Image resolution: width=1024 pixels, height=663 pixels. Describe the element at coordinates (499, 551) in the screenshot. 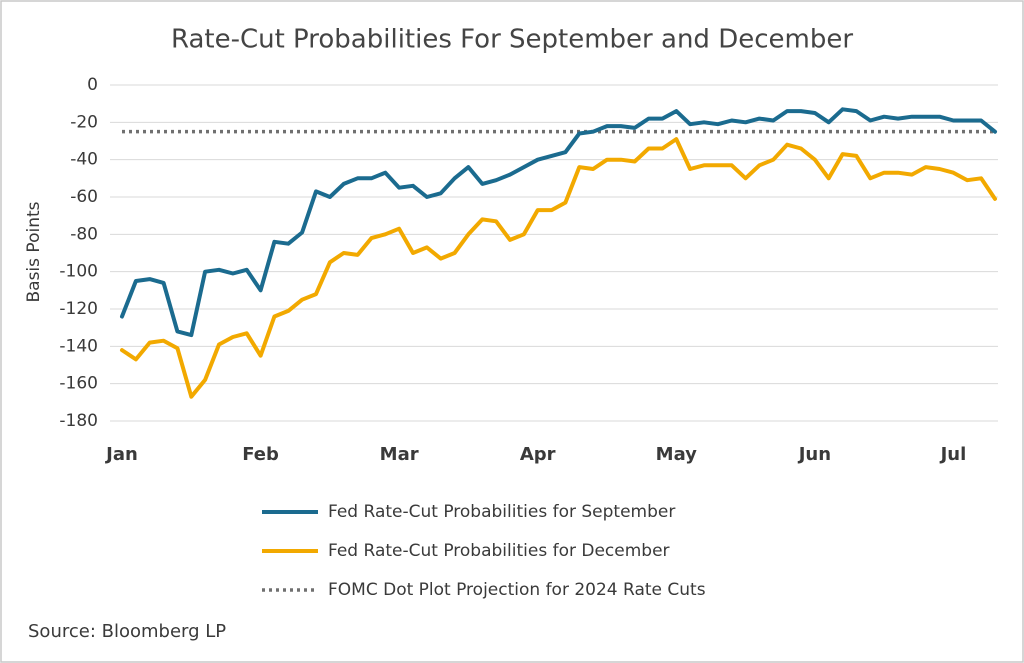

I see `legend-label: Fed Rate-Cut Probabilities for December` at that location.